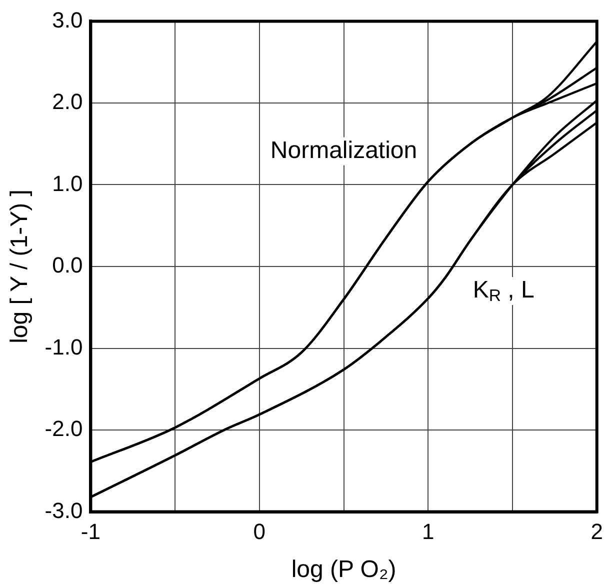 The width and height of the screenshot is (611, 587). What do you see at coordinates (67, 265) in the screenshot?
I see `y-tick-label: 0.0` at bounding box center [67, 265].